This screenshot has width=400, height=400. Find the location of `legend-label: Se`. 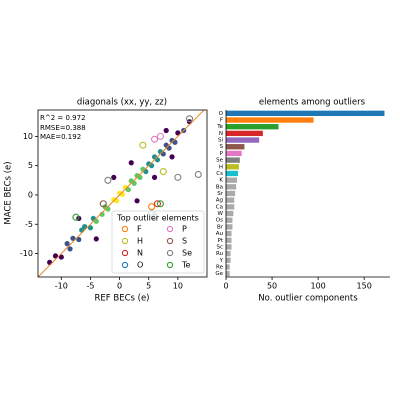

legend-label: Se is located at coordinates (187, 253).